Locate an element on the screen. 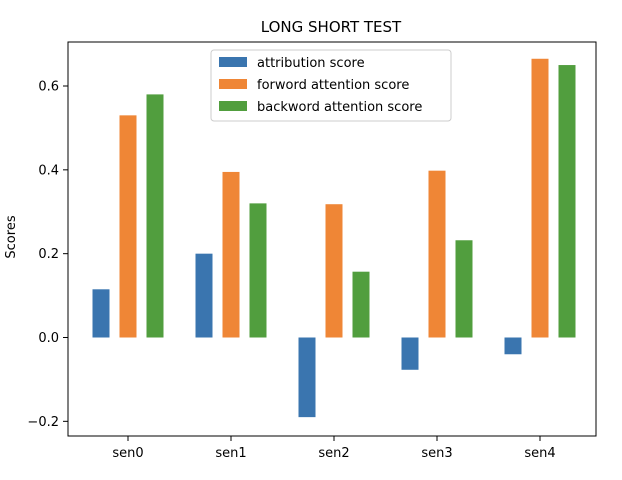 This screenshot has height=480, width=622. bar-3-sen0 is located at coordinates (155, 216).